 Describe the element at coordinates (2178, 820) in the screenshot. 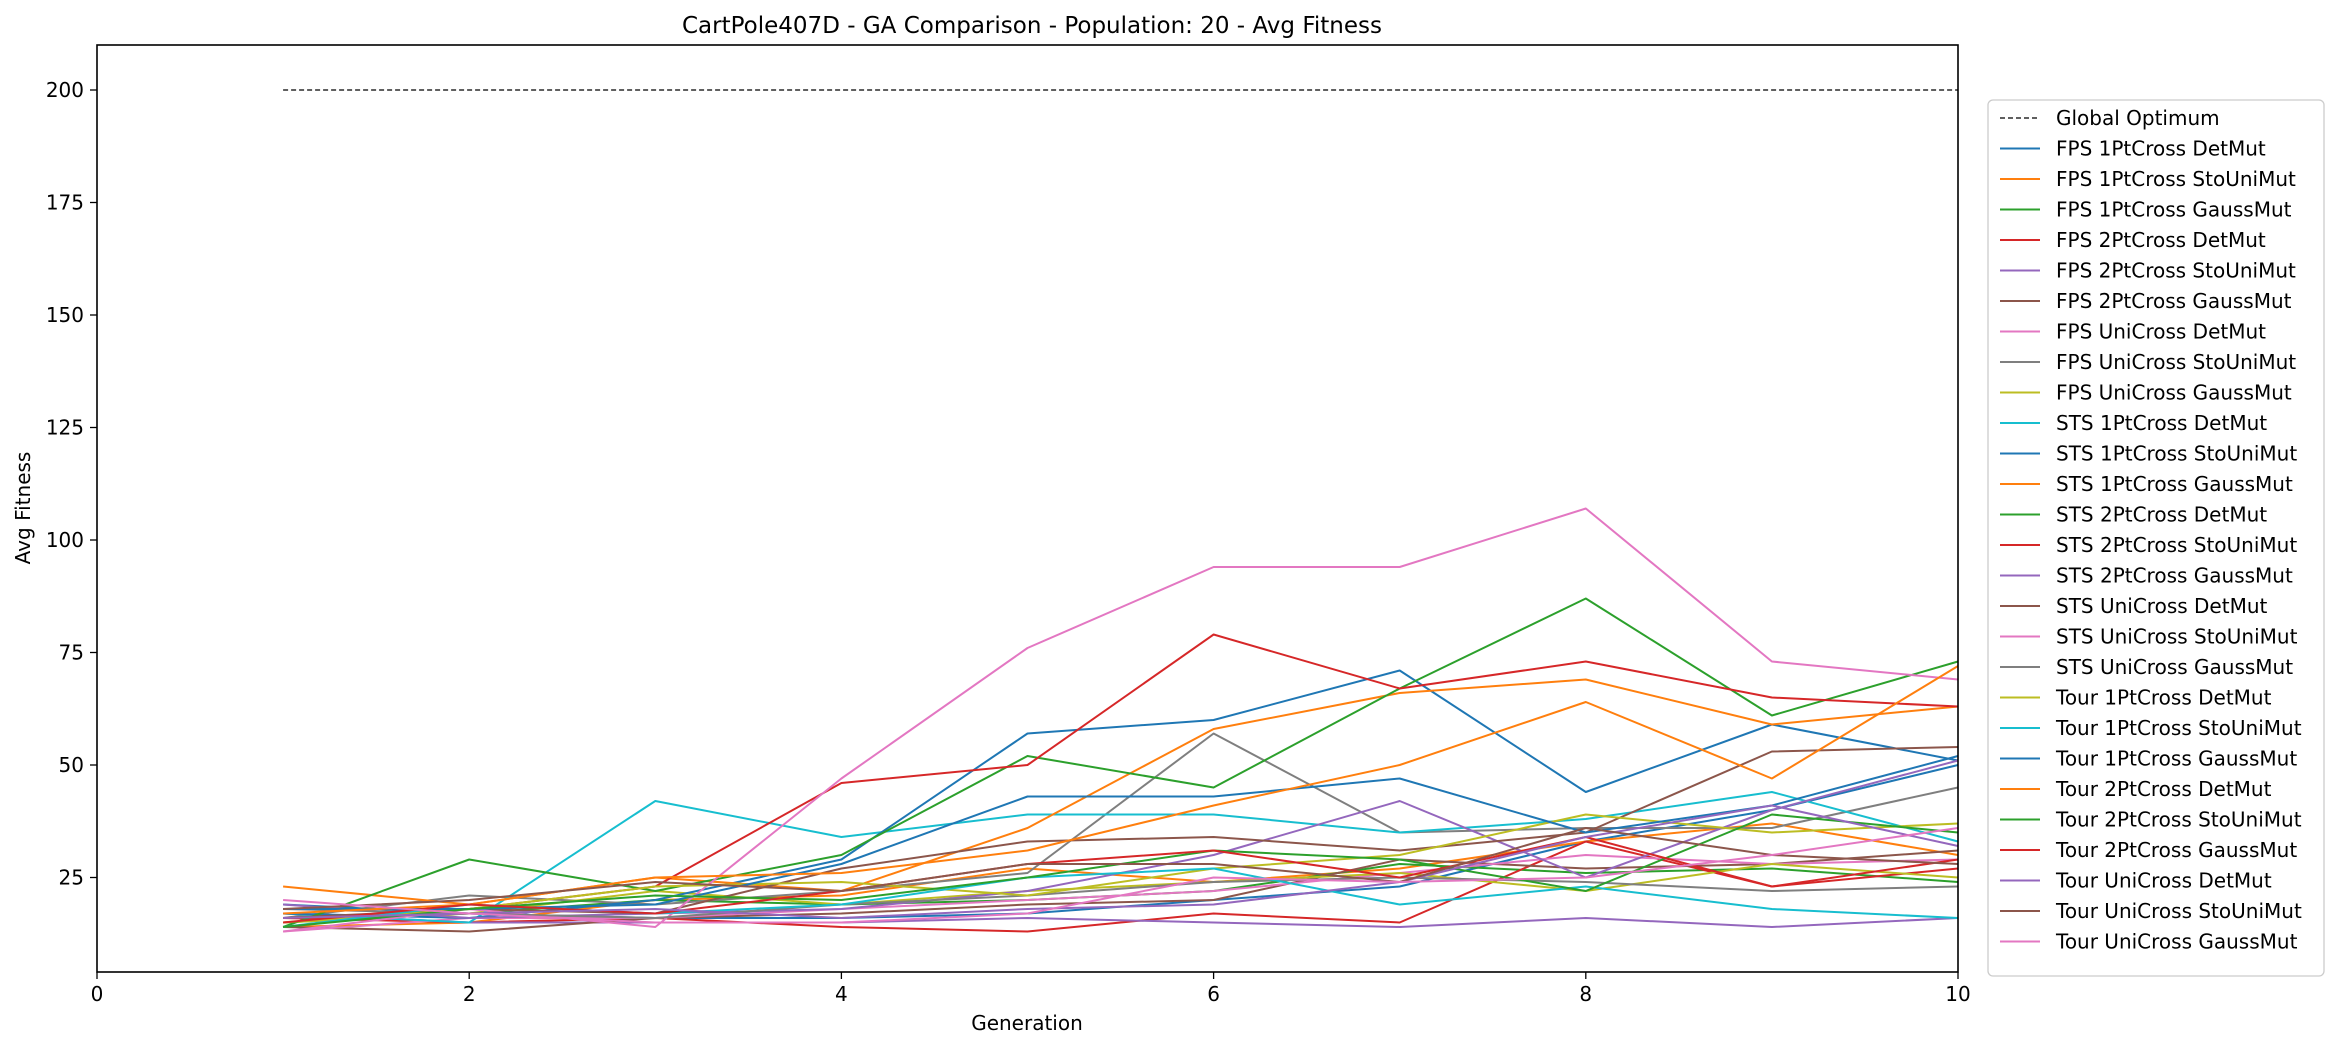

I see `legend-label: Tour 2PtCross StoUniMut` at that location.